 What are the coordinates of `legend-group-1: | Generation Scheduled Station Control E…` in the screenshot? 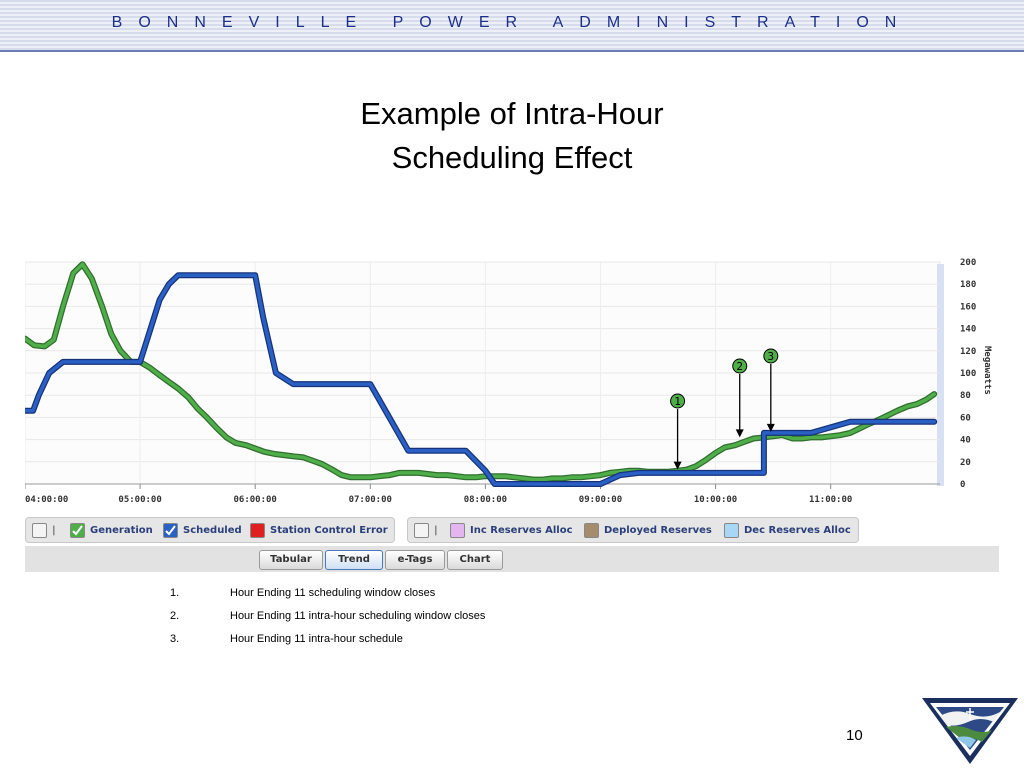 It's located at (210, 530).